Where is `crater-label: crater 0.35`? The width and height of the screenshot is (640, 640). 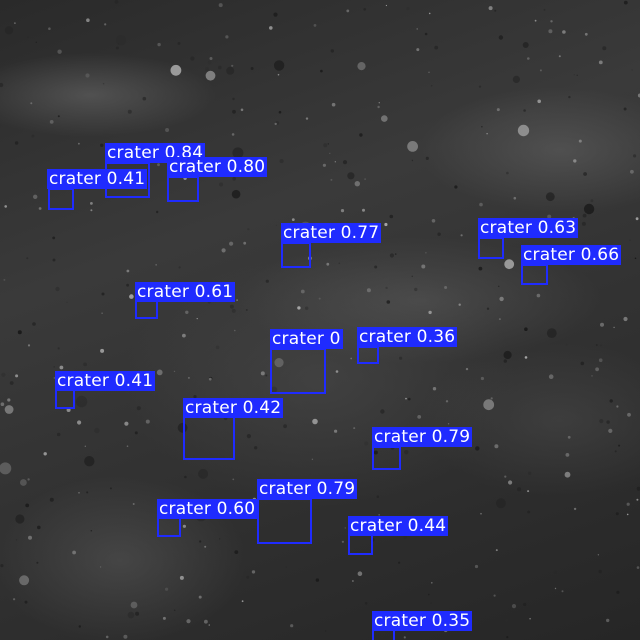
crater-label: crater 0.35 is located at coordinates (422, 621).